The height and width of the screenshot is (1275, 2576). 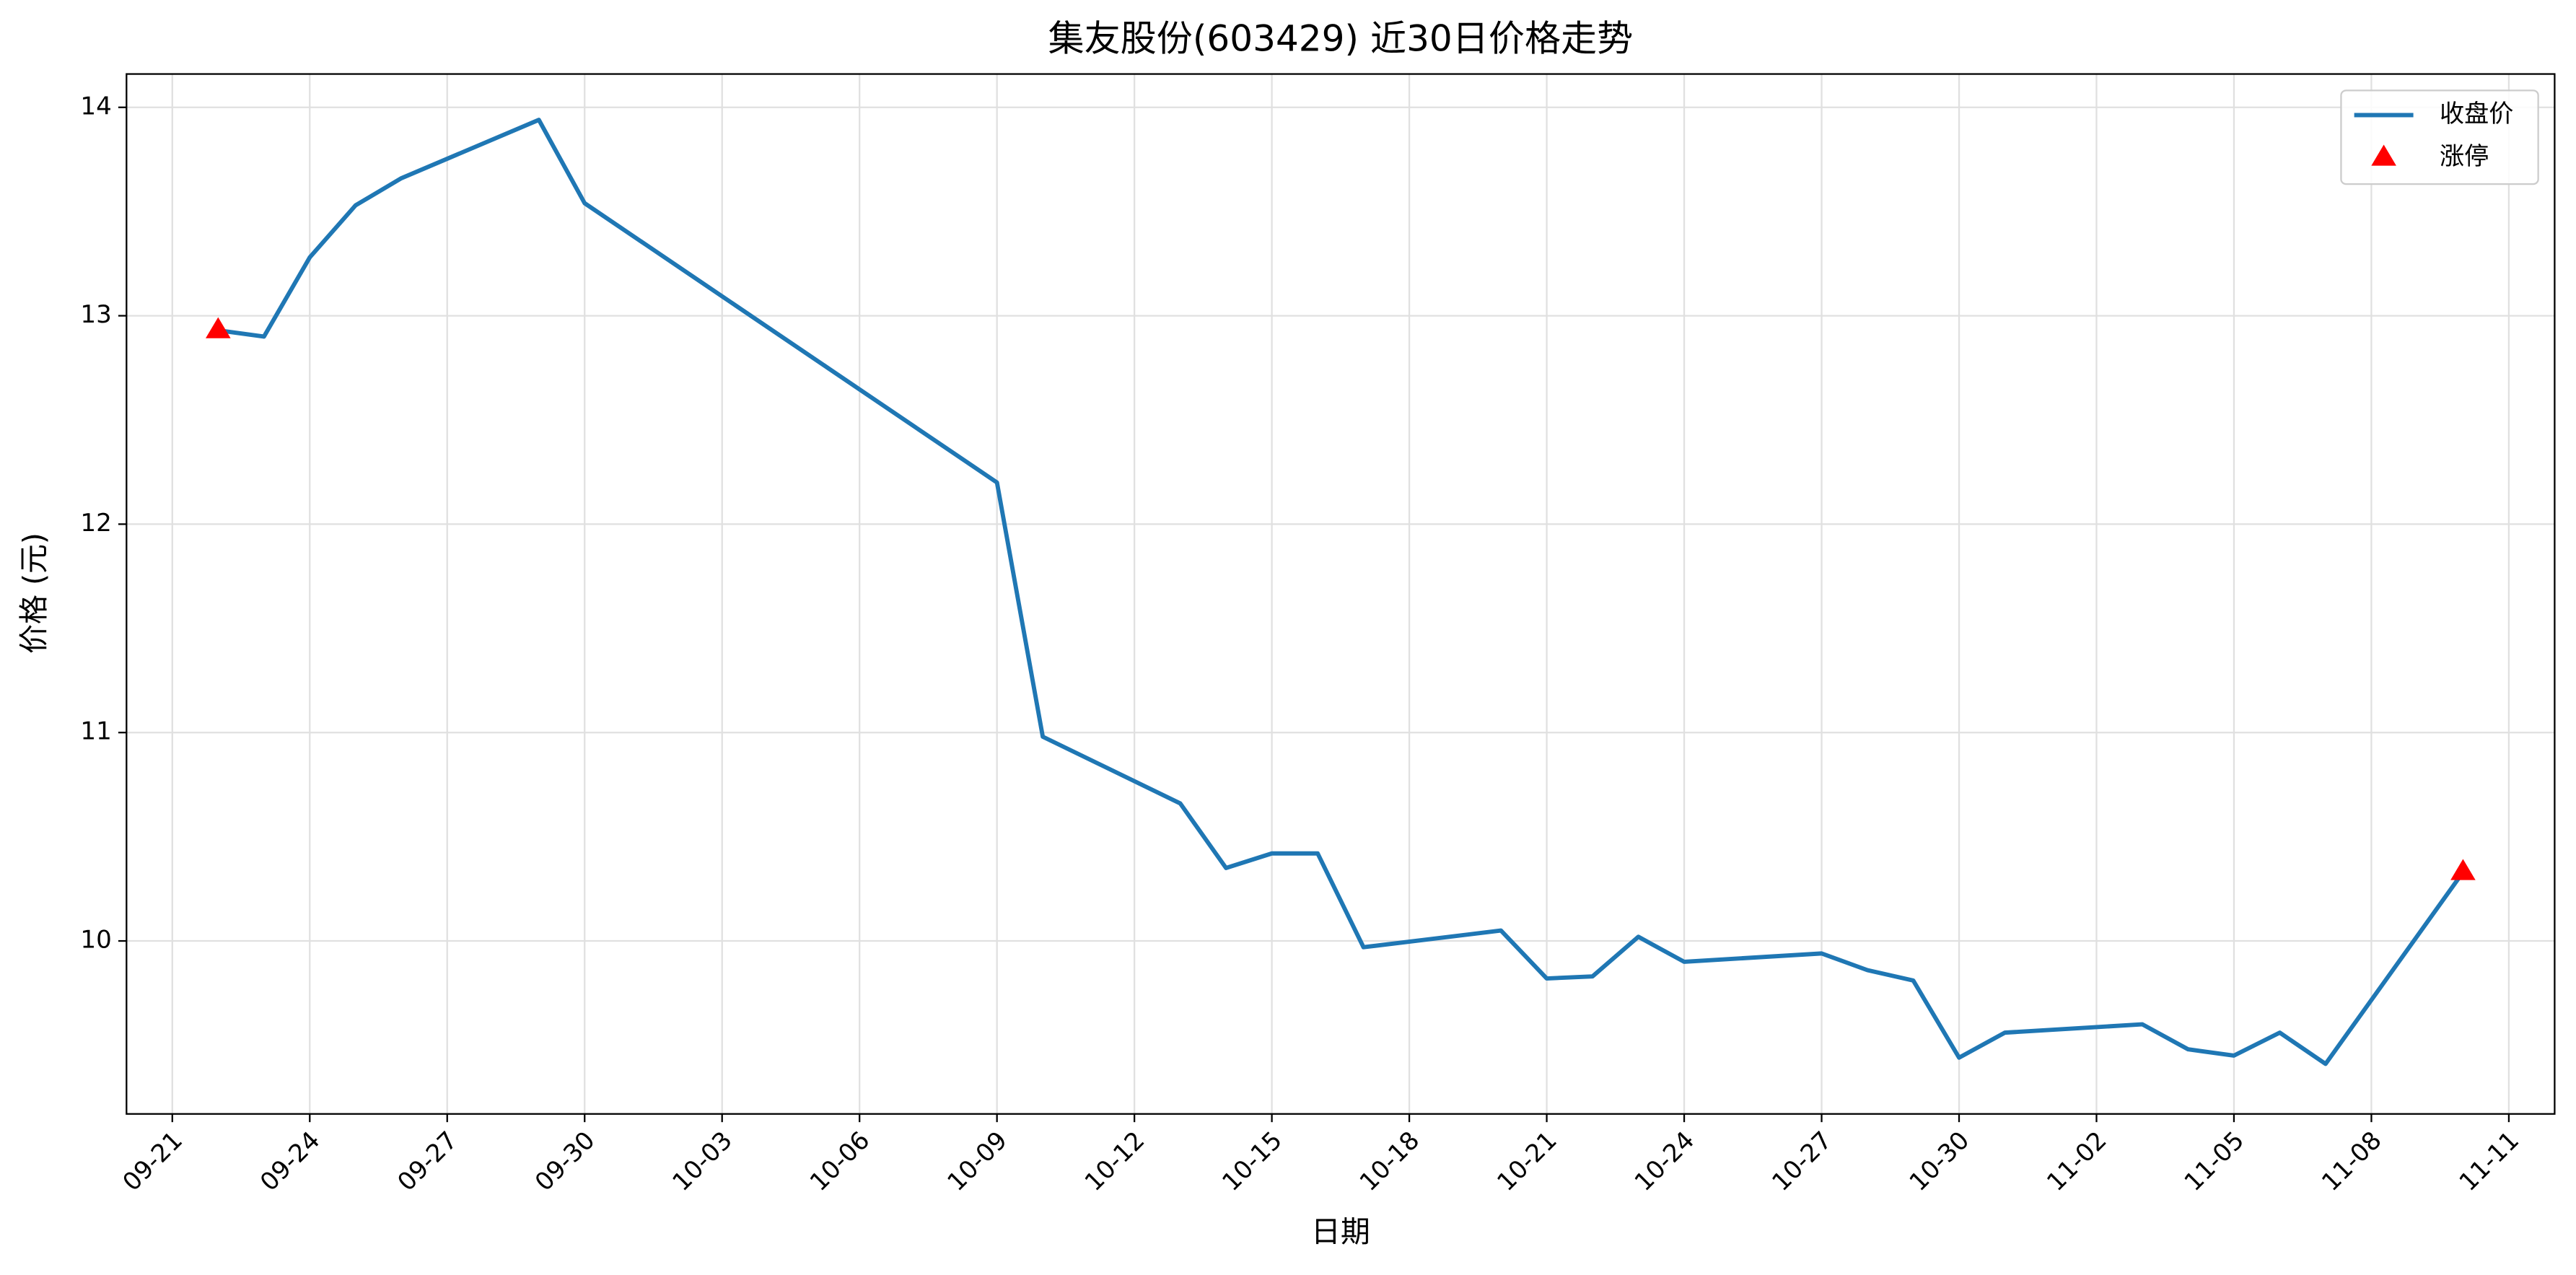 I want to click on y-tick-label: 13, so click(x=95, y=314).